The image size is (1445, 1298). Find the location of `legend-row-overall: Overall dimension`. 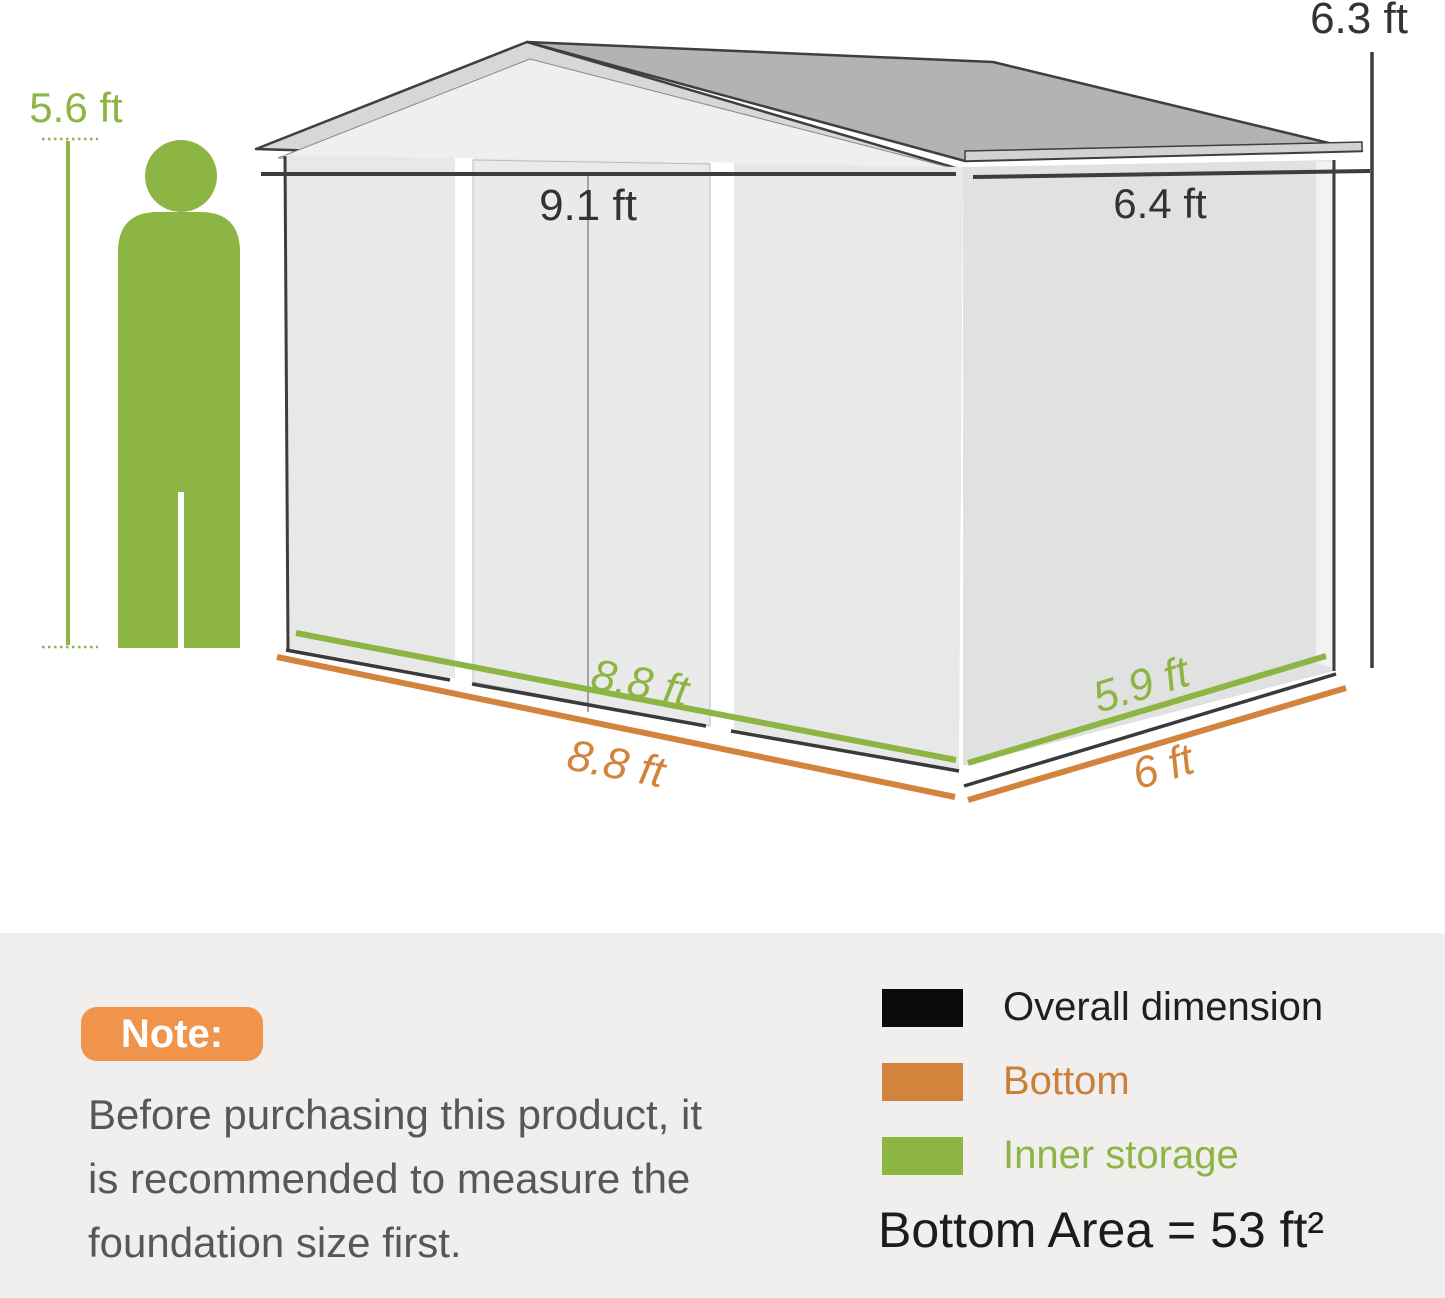

legend-row-overall: Overall dimension is located at coordinates (1102, 1007).